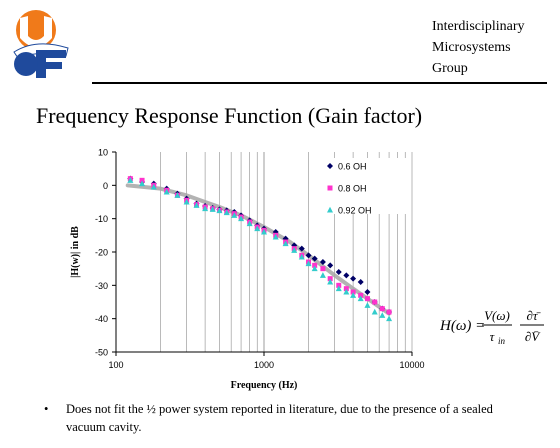  Describe the element at coordinates (36, 31) in the screenshot. I see `logo-u-letter` at that location.